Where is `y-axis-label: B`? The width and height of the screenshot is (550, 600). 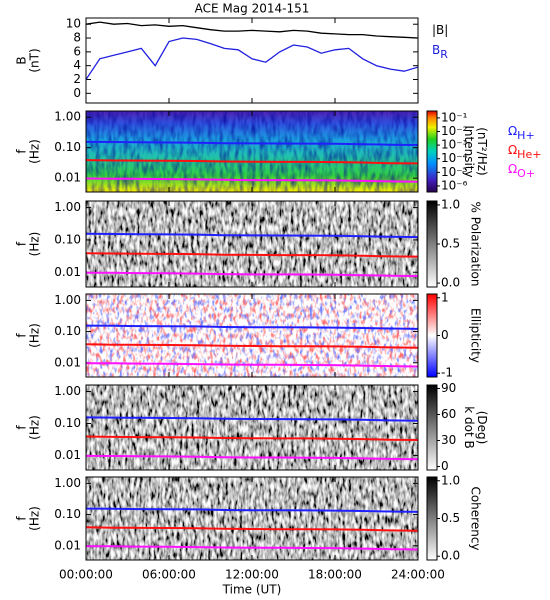 y-axis-label: B is located at coordinates (22, 60).